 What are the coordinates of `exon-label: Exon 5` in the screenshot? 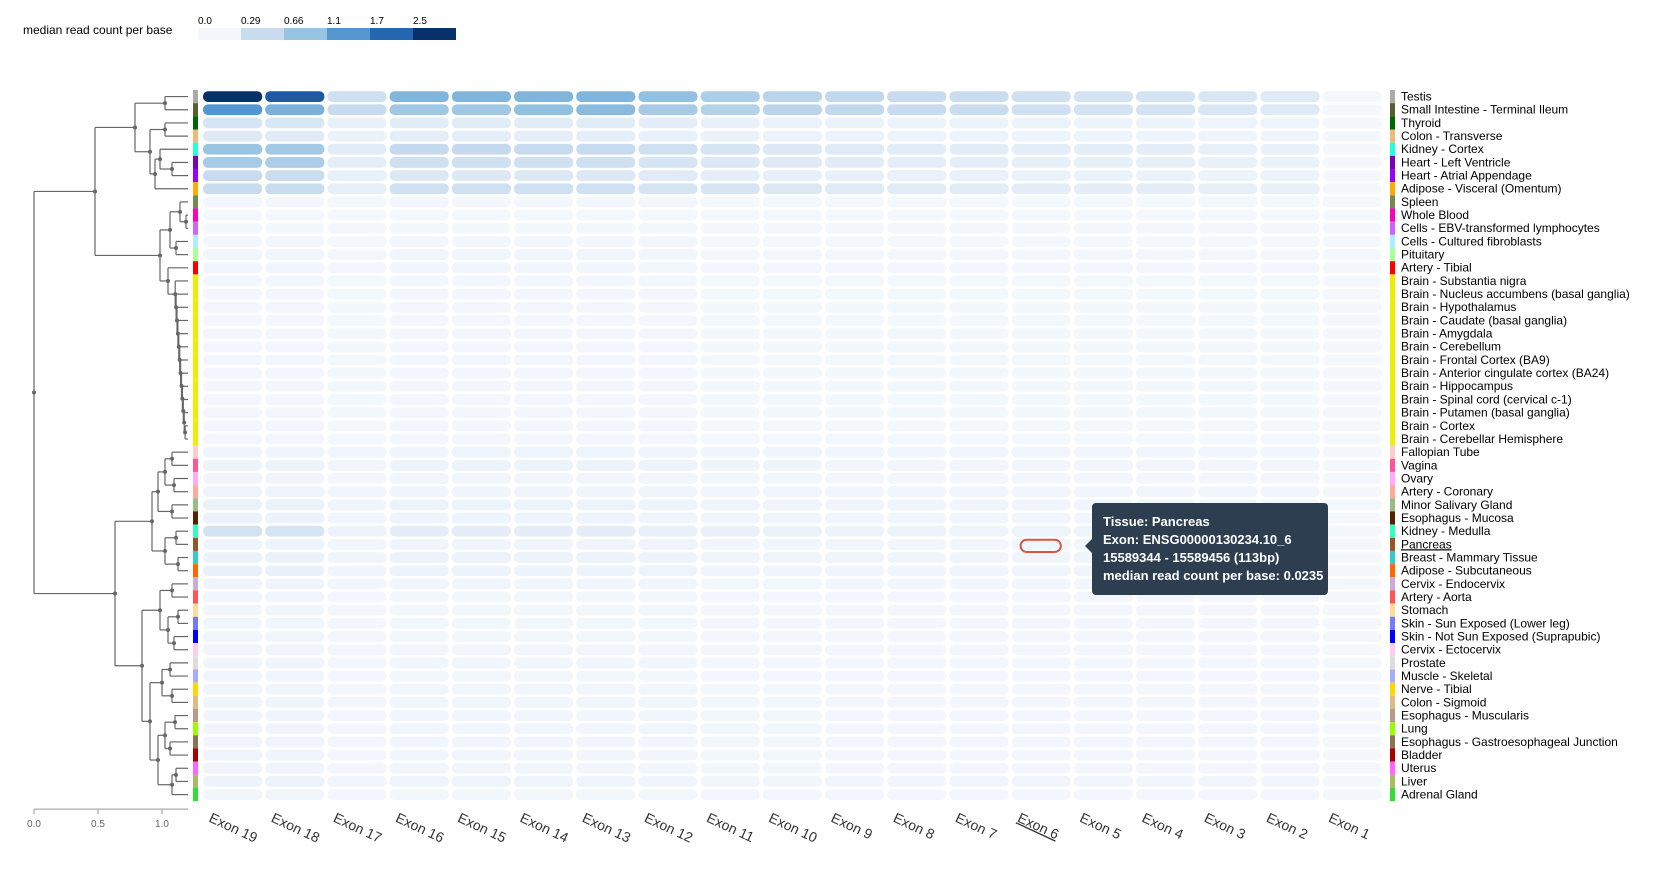 It's located at (1101, 825).